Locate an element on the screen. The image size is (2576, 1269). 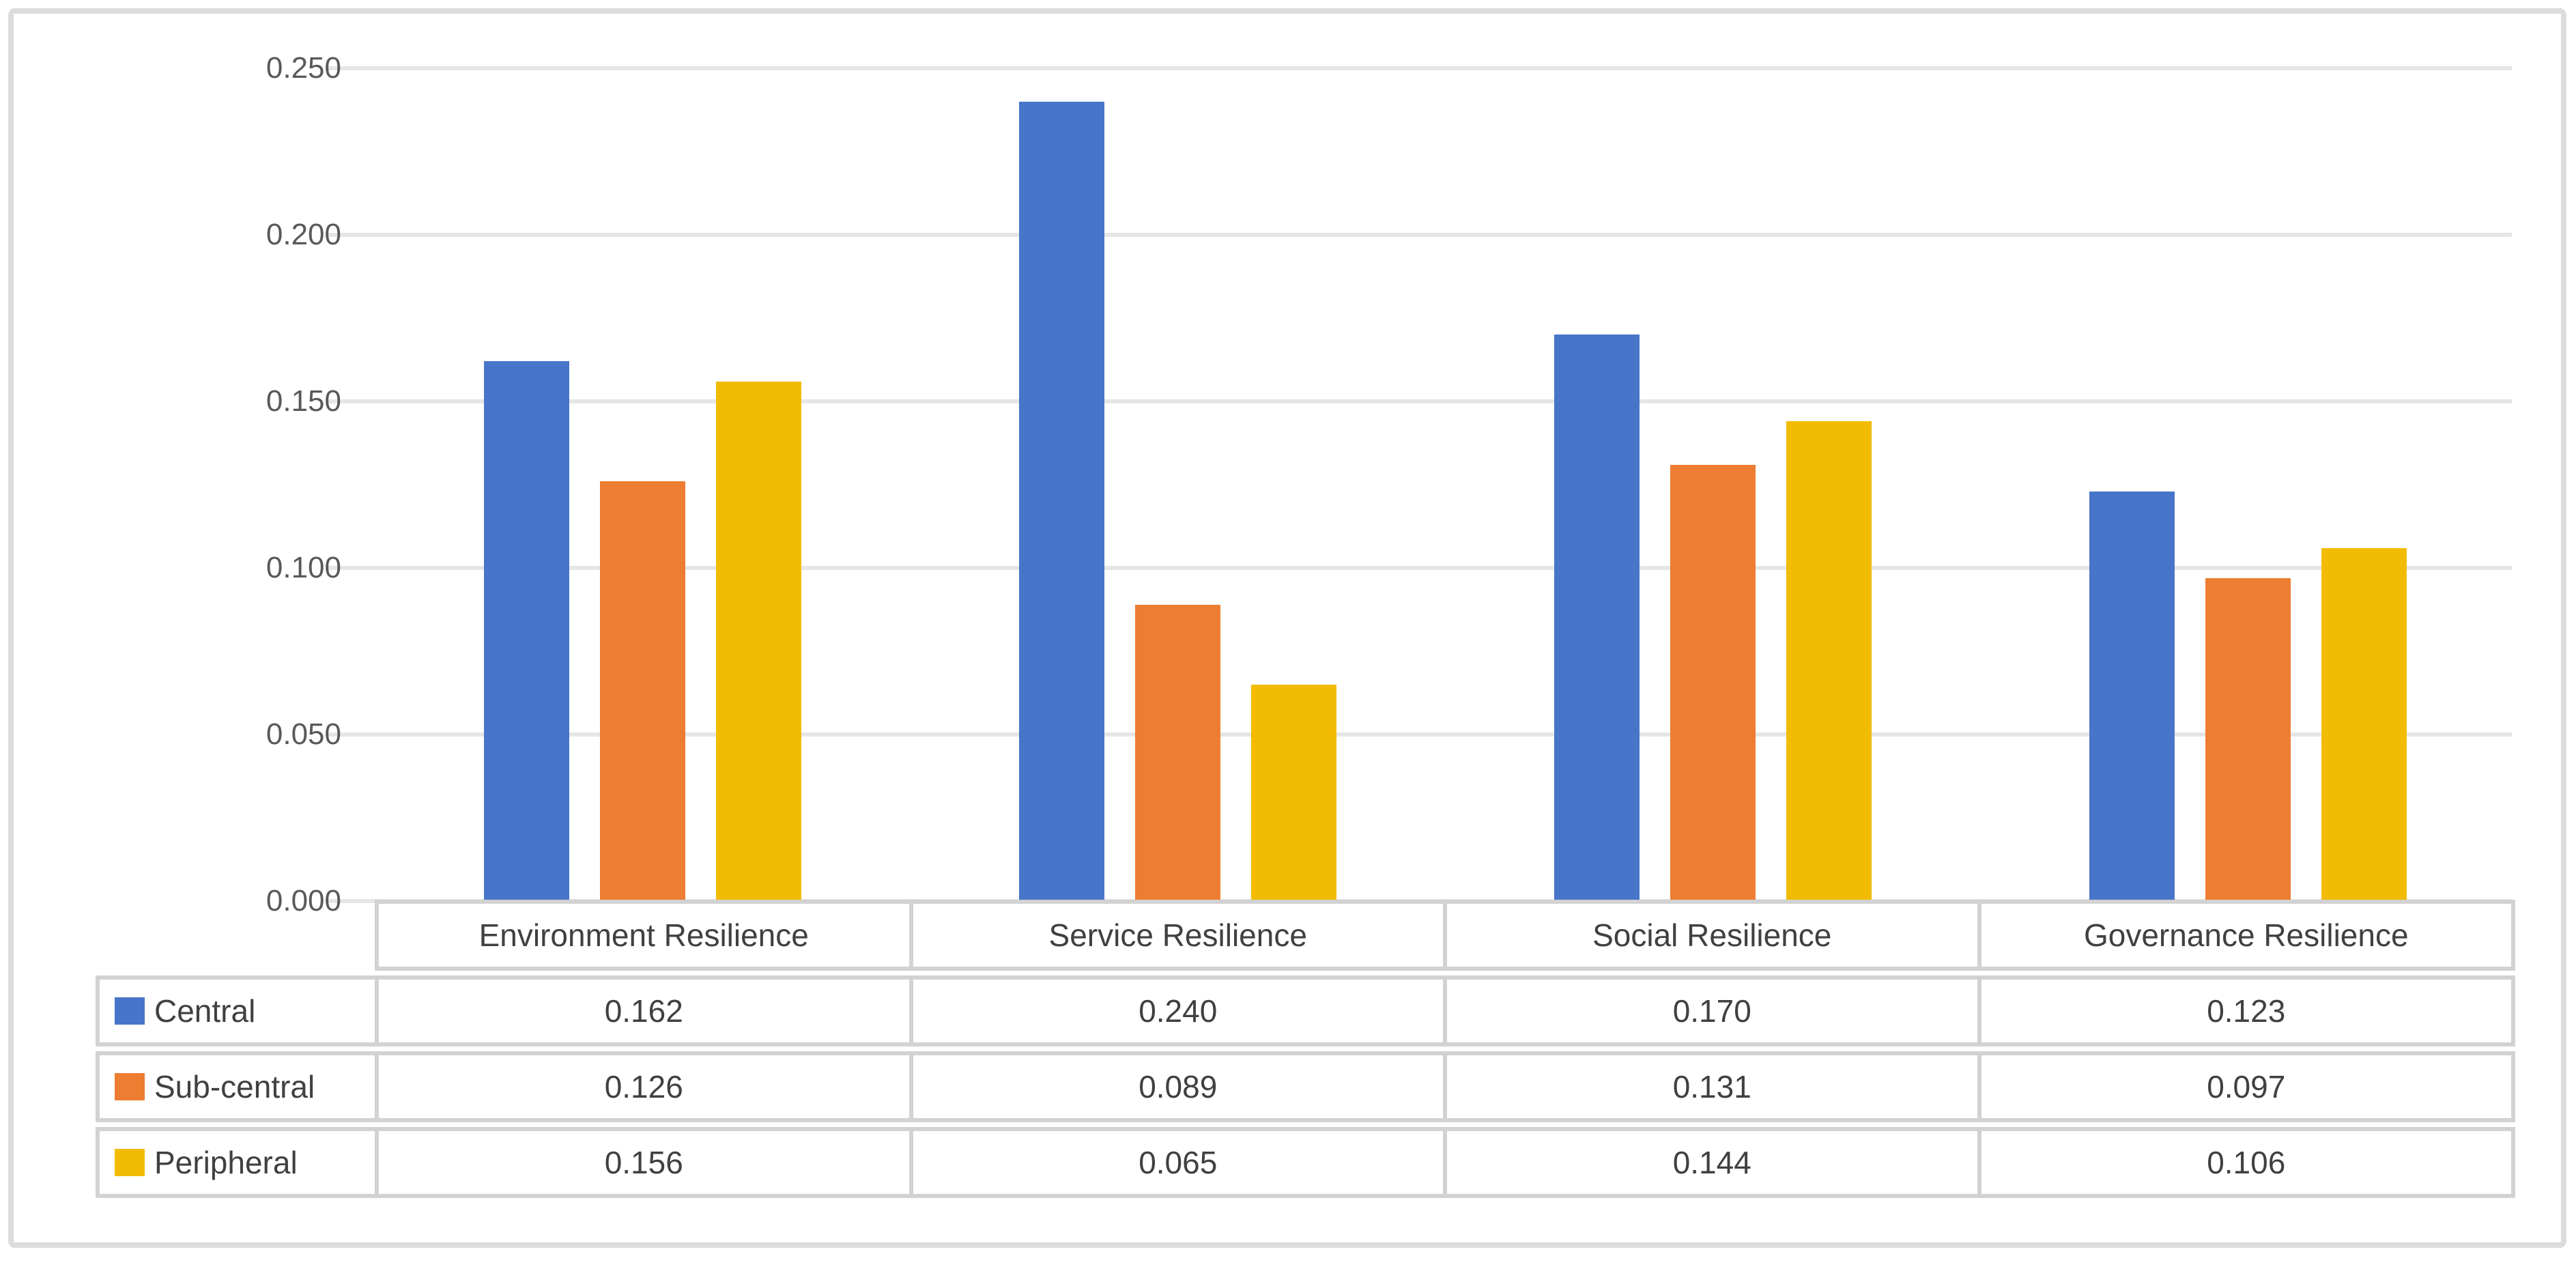
series-name-cell: Sub-central is located at coordinates (237, 1086).